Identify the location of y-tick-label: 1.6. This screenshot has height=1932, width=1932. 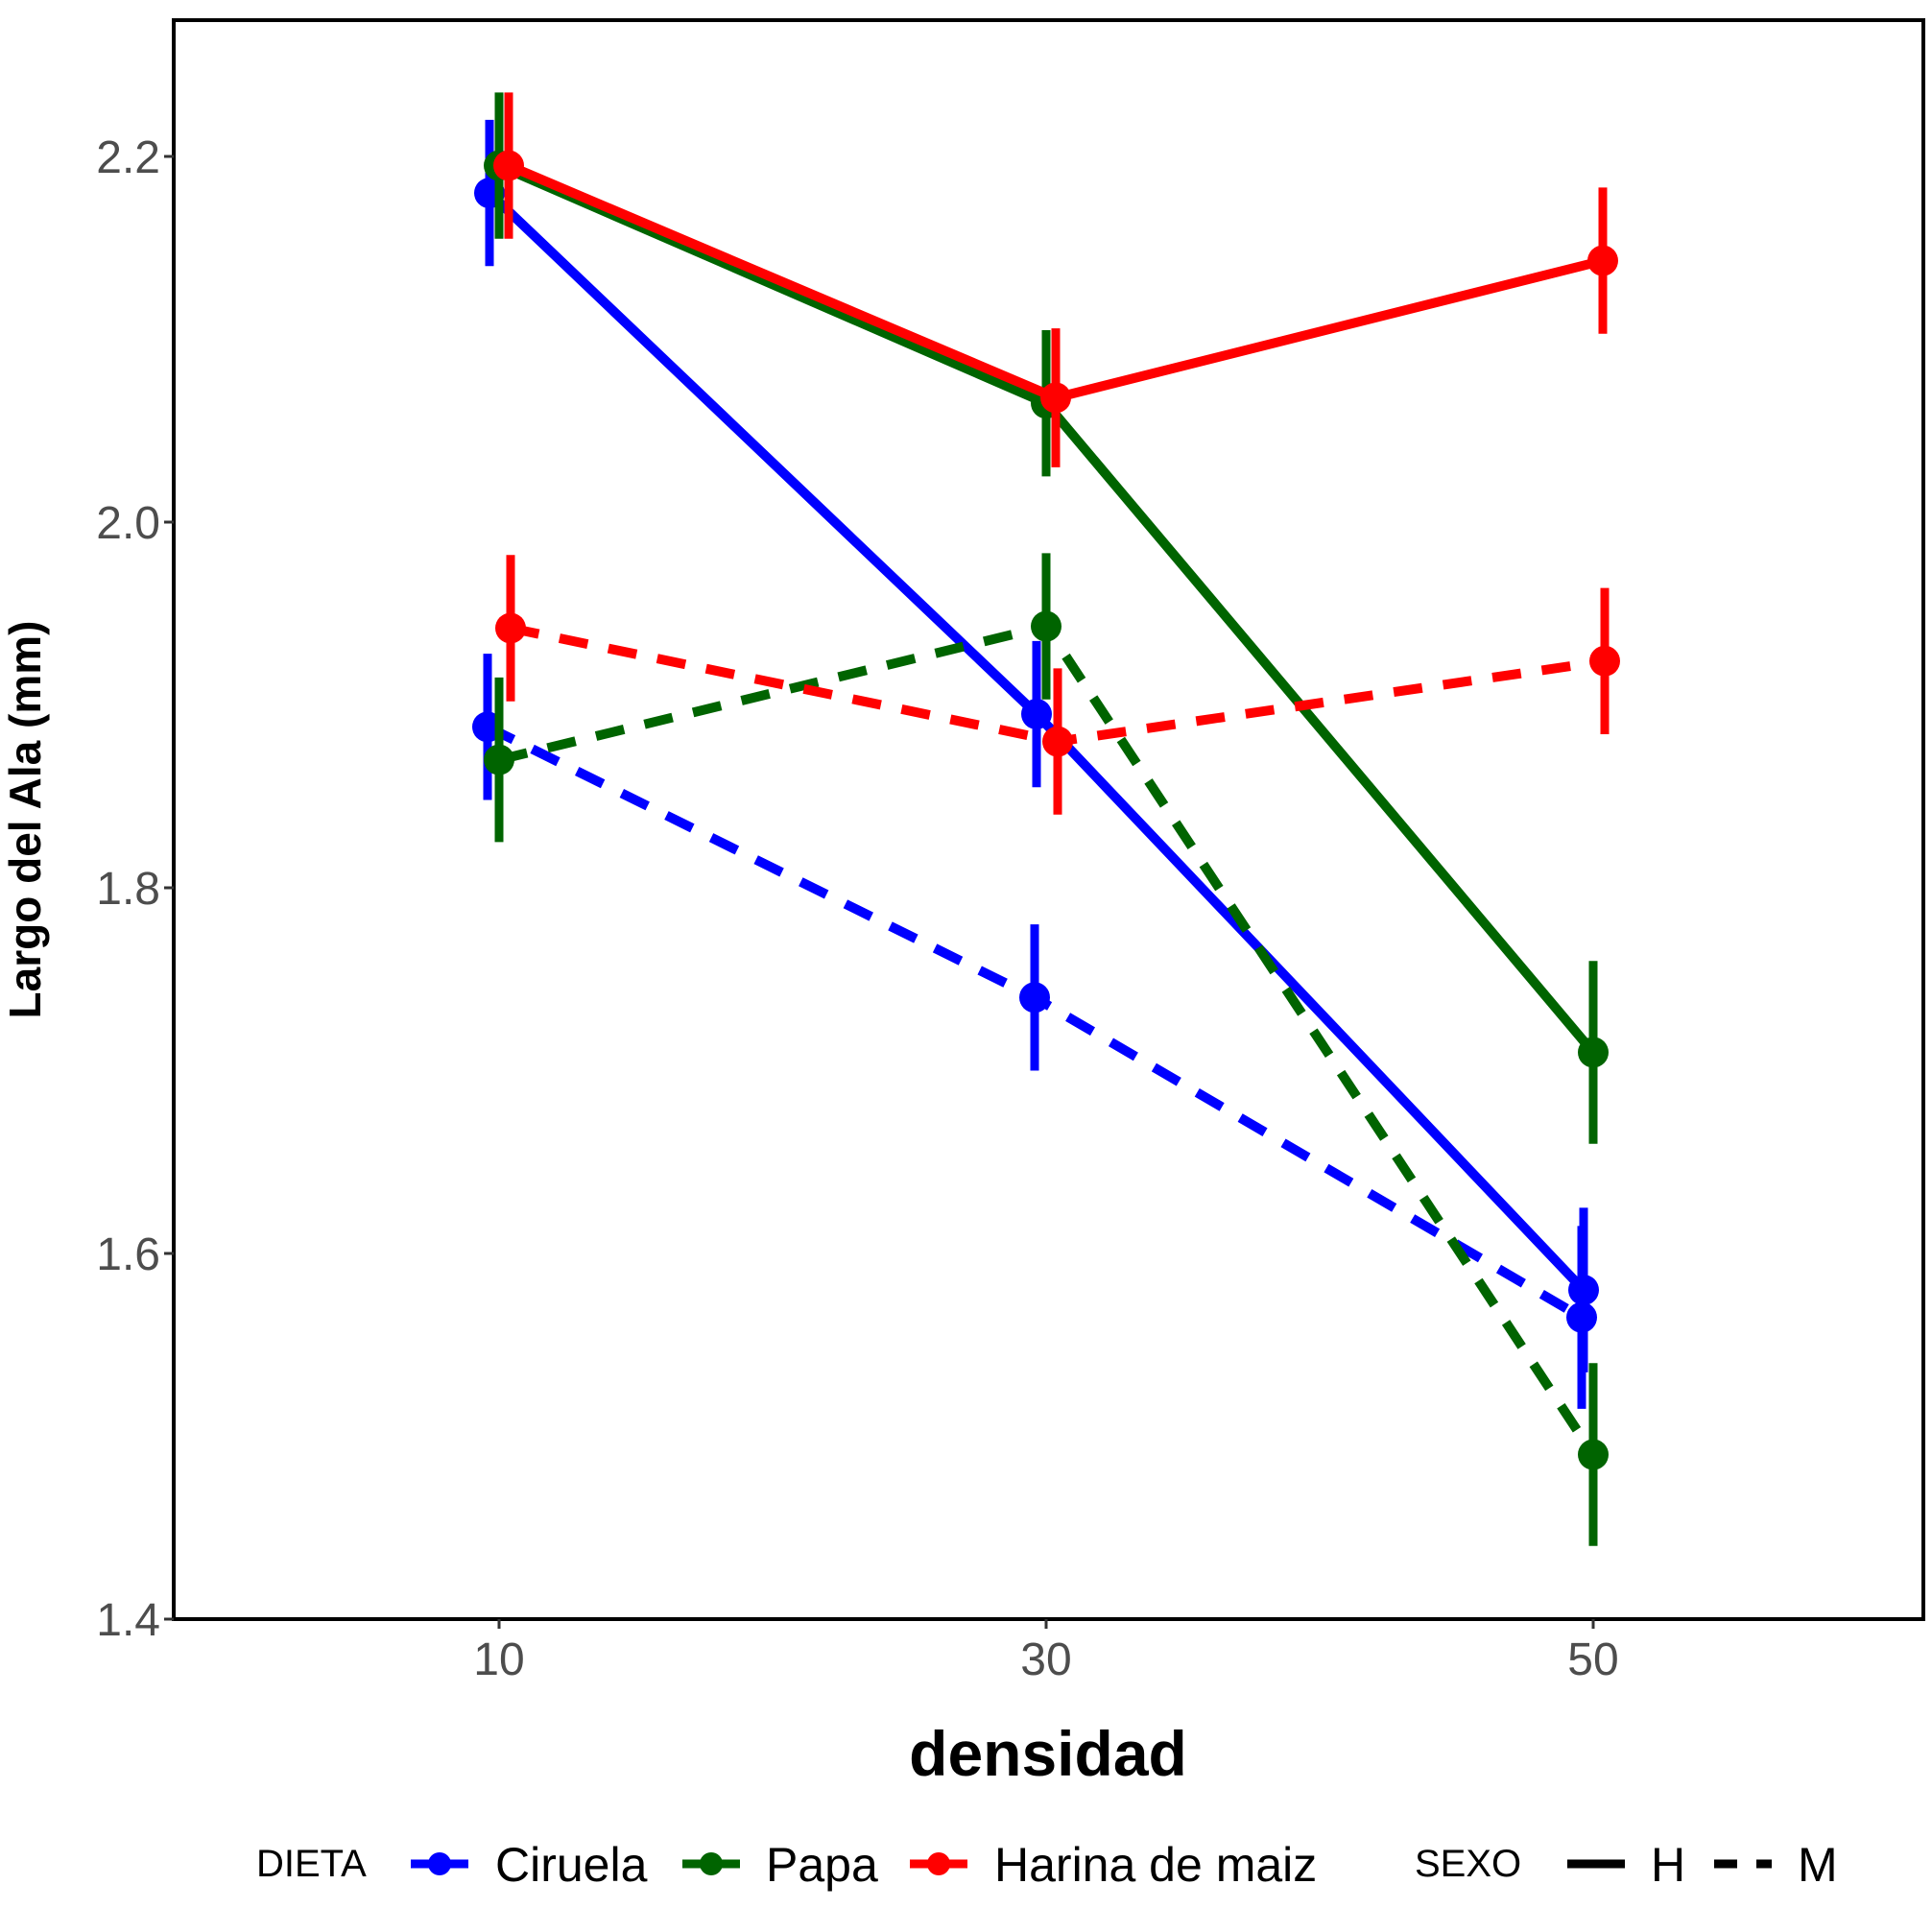
(128, 1254).